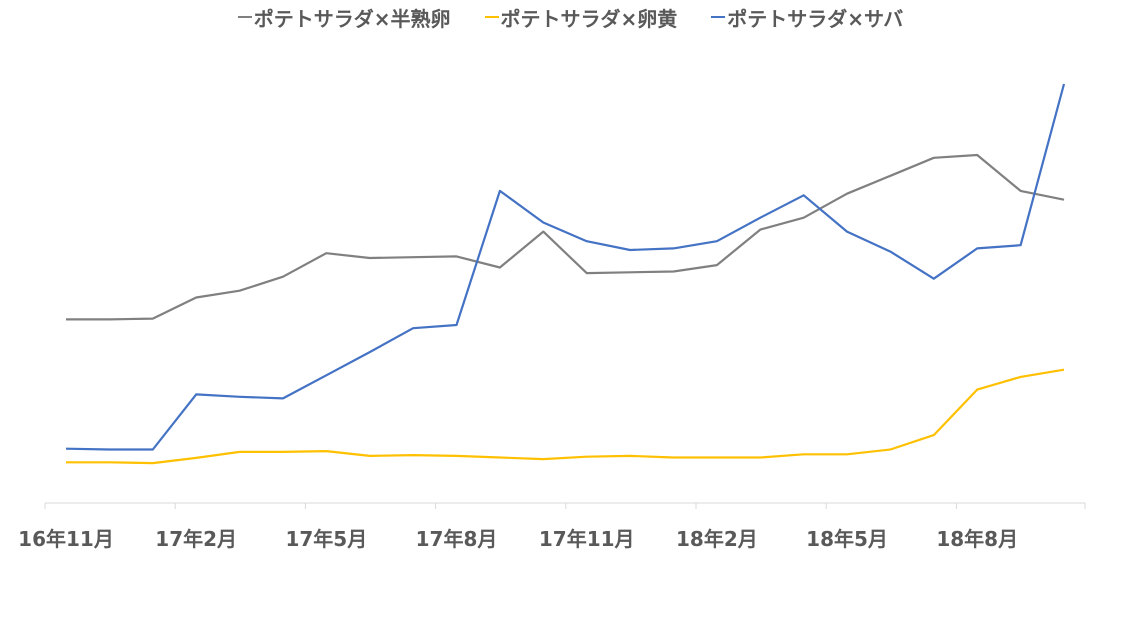  I want to click on x-tick-label: 16年11月, so click(66, 539).